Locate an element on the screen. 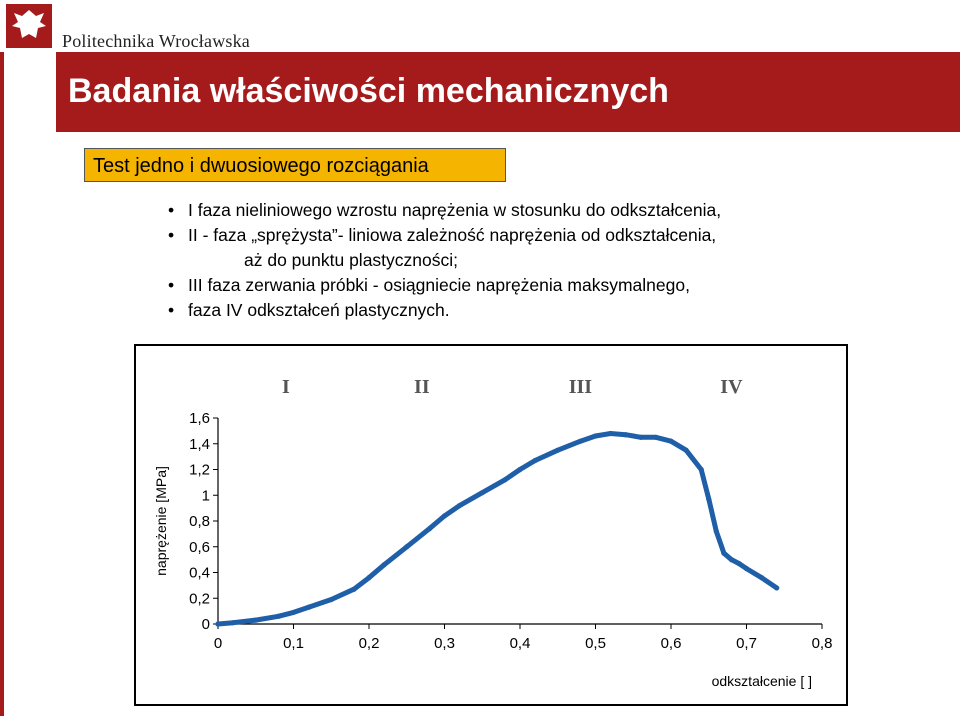 The height and width of the screenshot is (716, 960). phase-label: IV is located at coordinates (731, 387).